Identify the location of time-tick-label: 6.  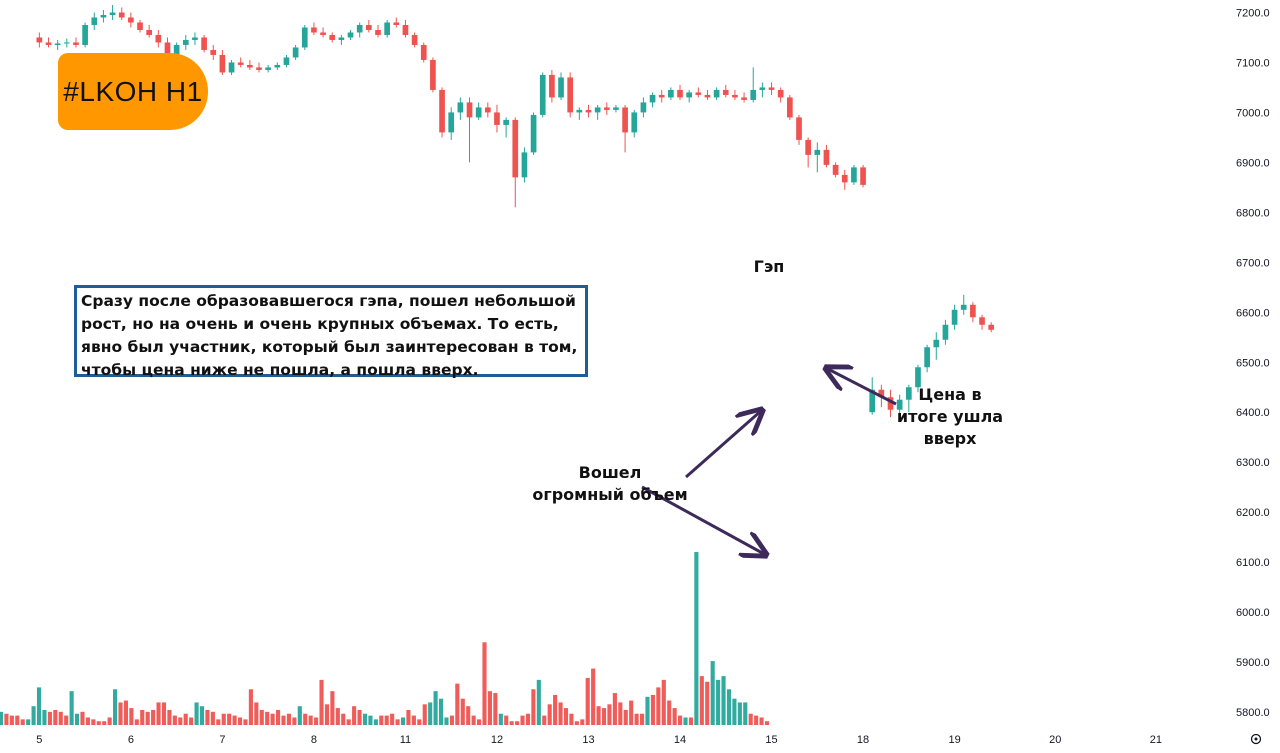
(131, 740).